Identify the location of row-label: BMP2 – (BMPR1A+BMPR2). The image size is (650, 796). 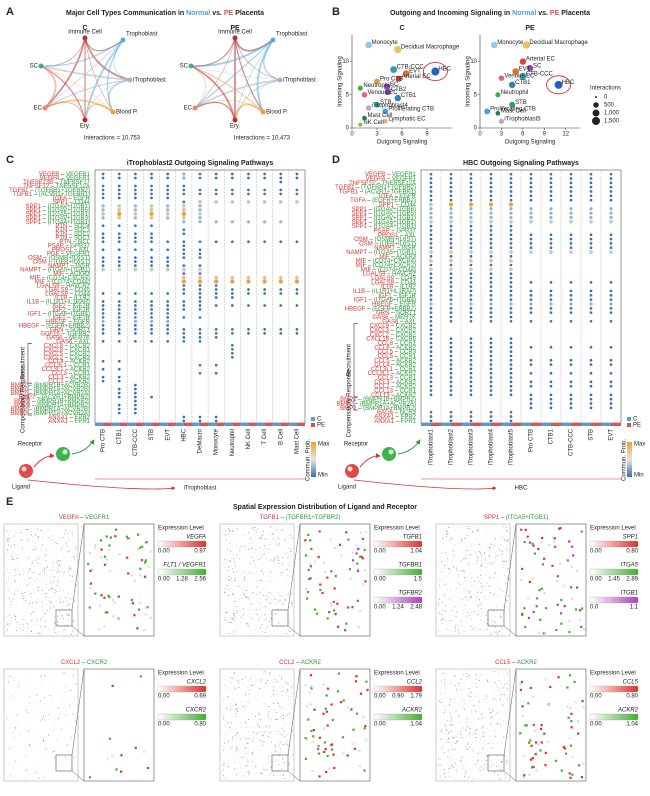
(52, 406).